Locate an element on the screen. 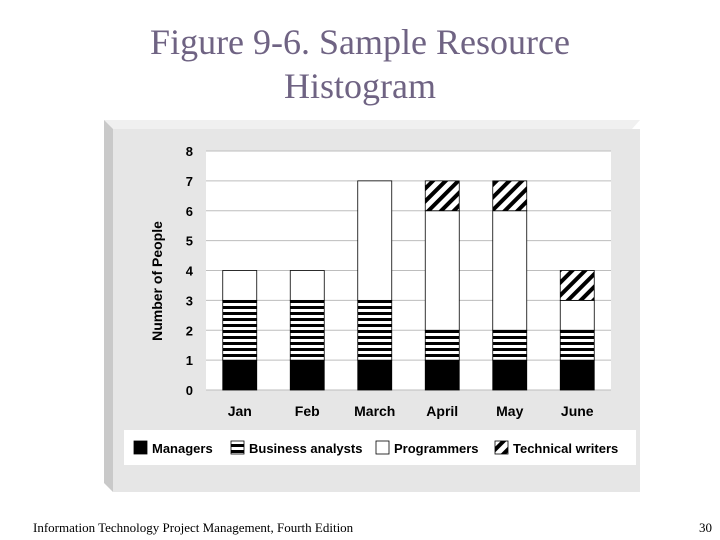 This screenshot has width=720, height=540. y-tick-label: 5 is located at coordinates (189, 241).